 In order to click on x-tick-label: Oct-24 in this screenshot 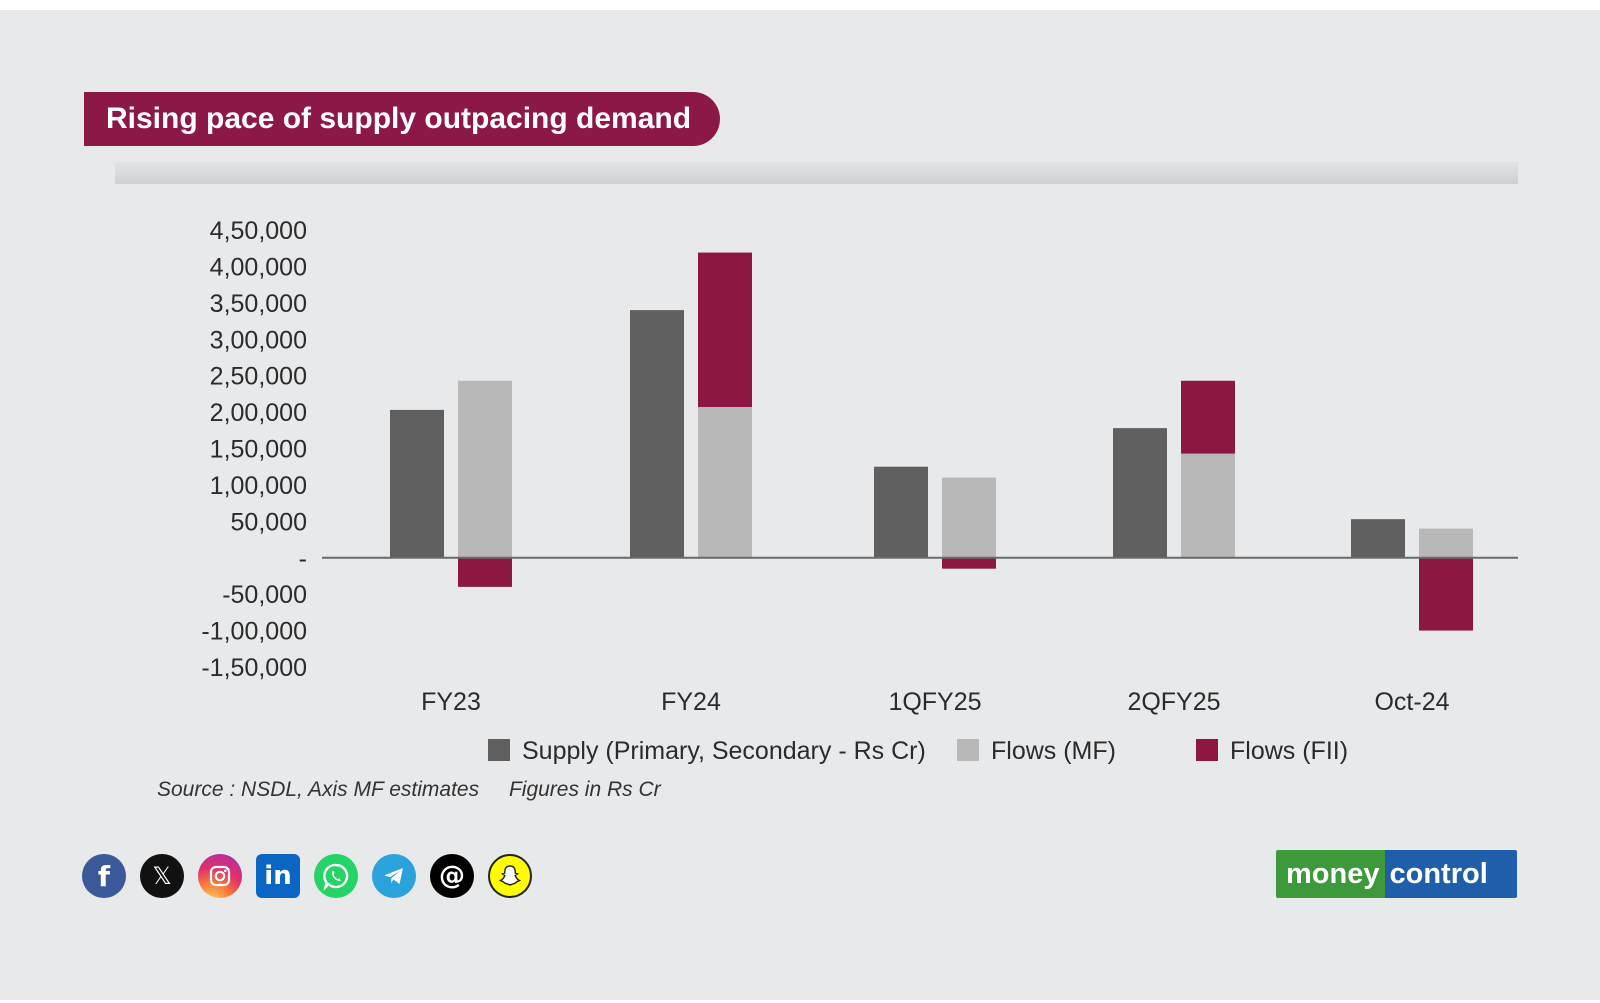, I will do `click(1411, 702)`.